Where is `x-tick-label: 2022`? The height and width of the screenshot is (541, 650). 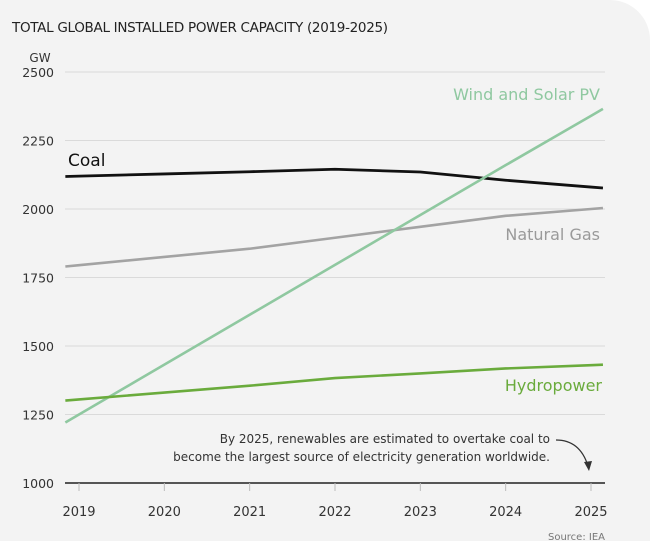 x-tick-label: 2022 is located at coordinates (334, 512).